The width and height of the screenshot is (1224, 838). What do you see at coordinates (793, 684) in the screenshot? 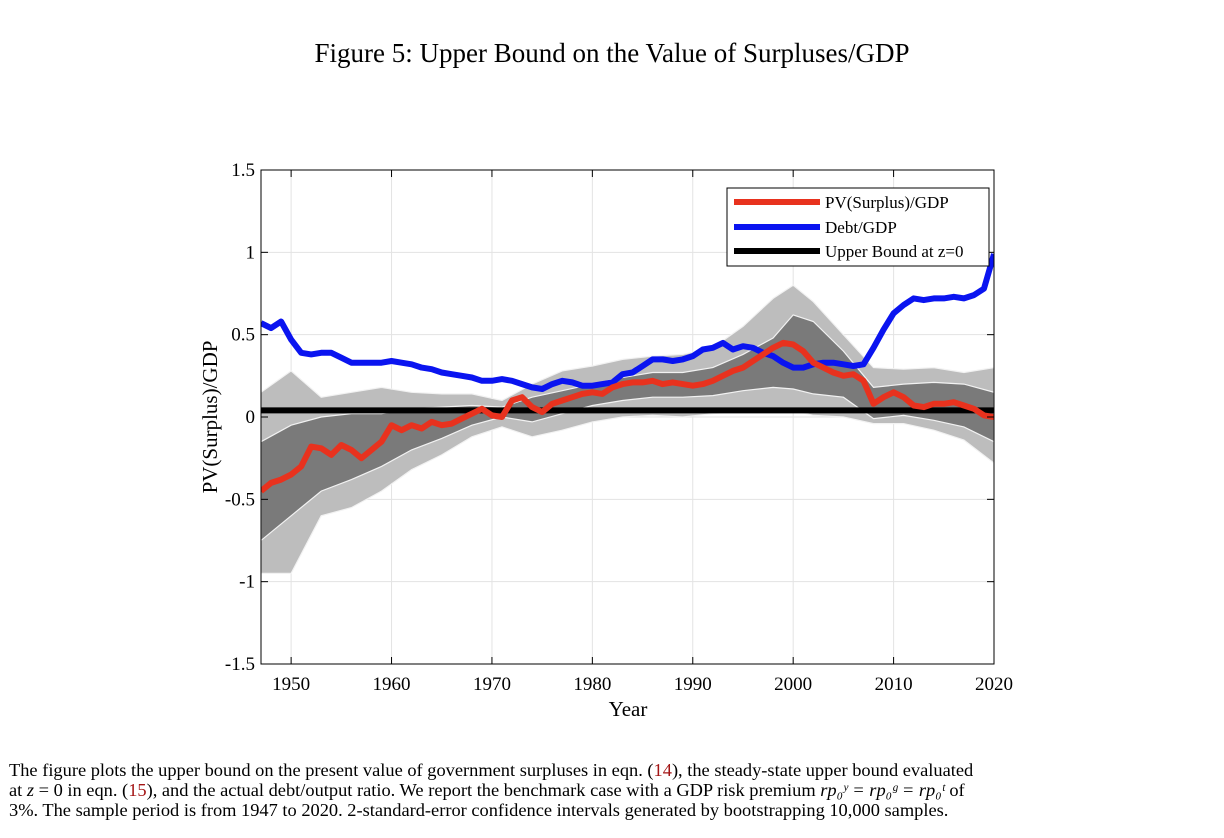
I see `x-tick-label: 2000` at bounding box center [793, 684].